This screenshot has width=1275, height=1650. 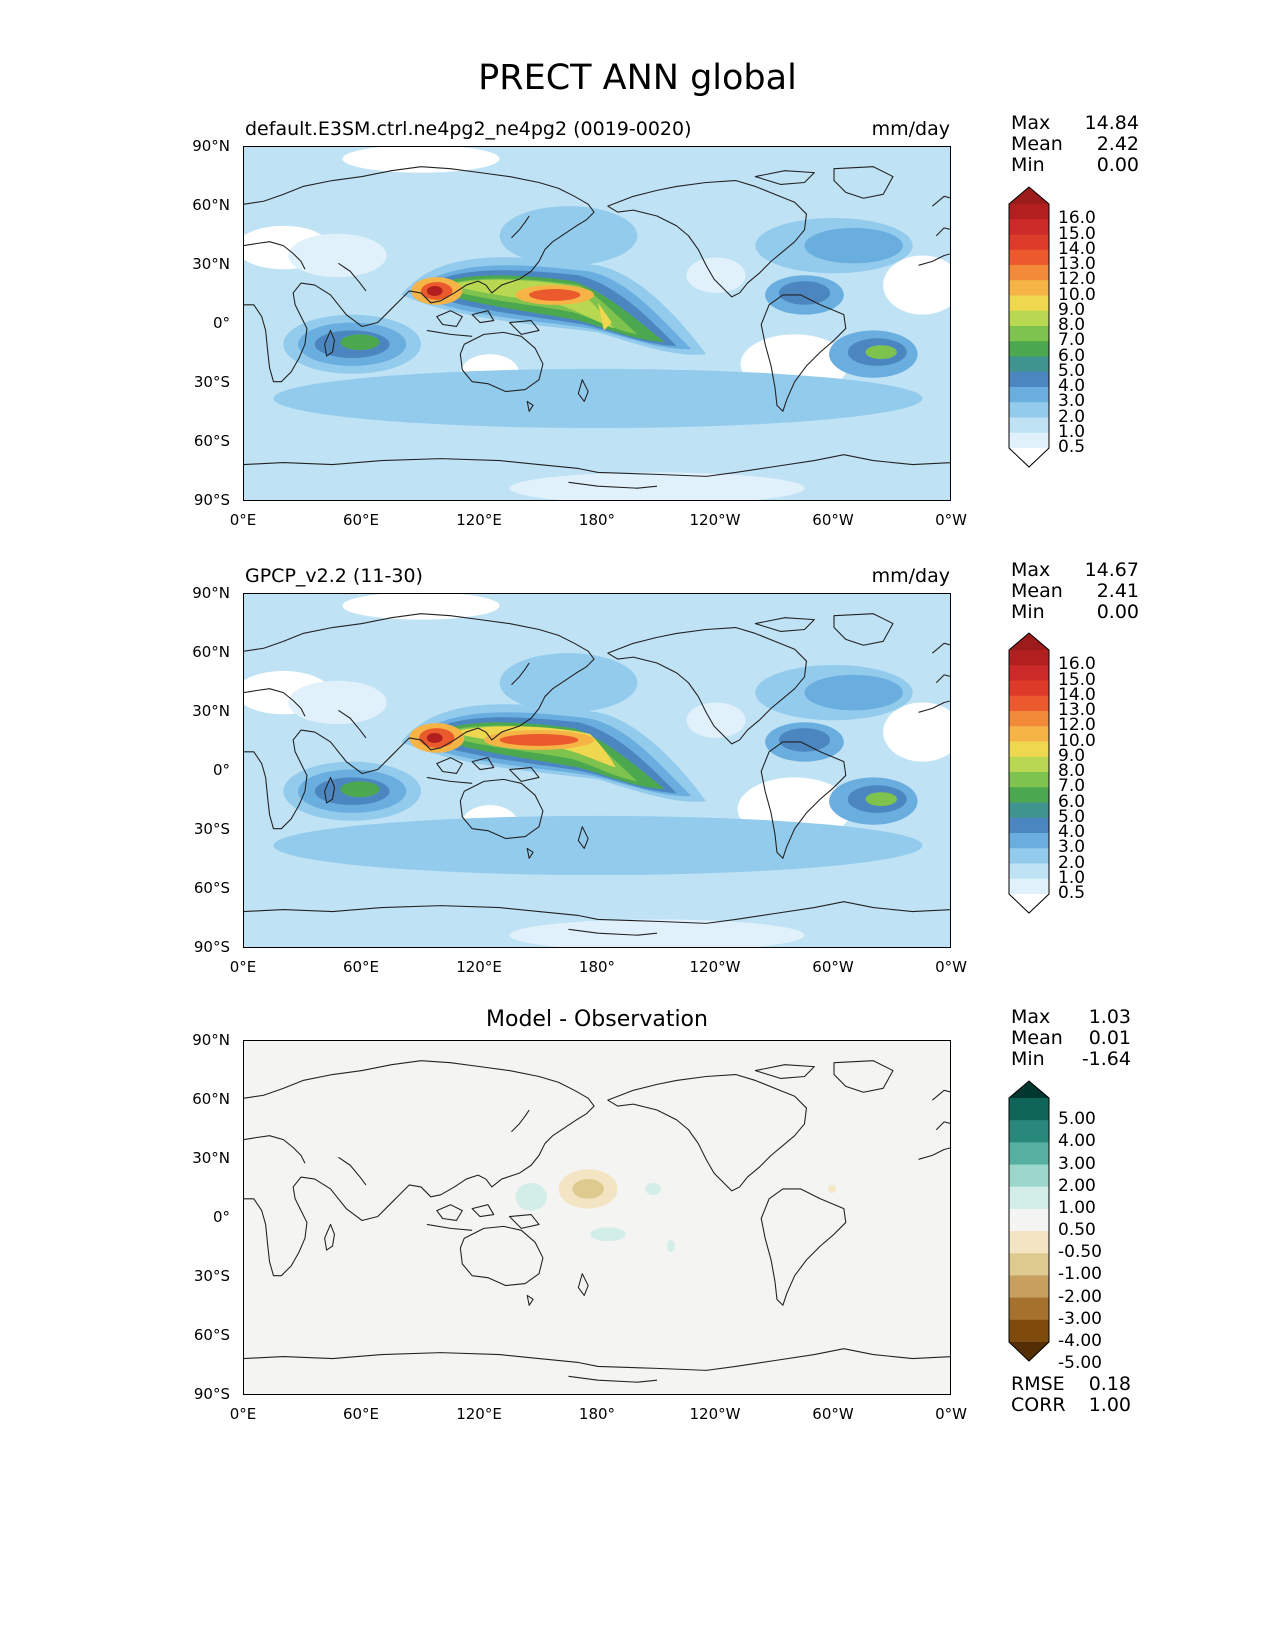 I want to click on panel1-colorbar-label: 10.0, so click(x=1077, y=294).